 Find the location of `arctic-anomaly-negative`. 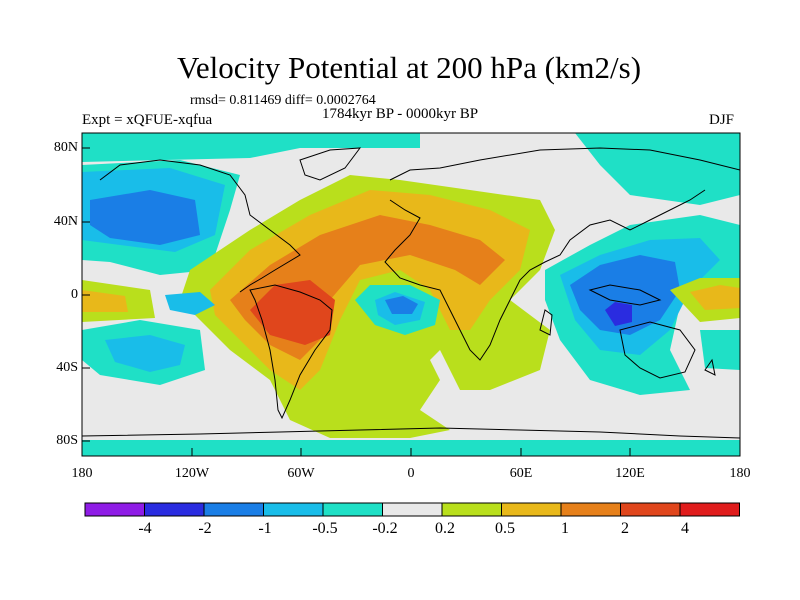

arctic-anomaly-negative is located at coordinates (251, 147).